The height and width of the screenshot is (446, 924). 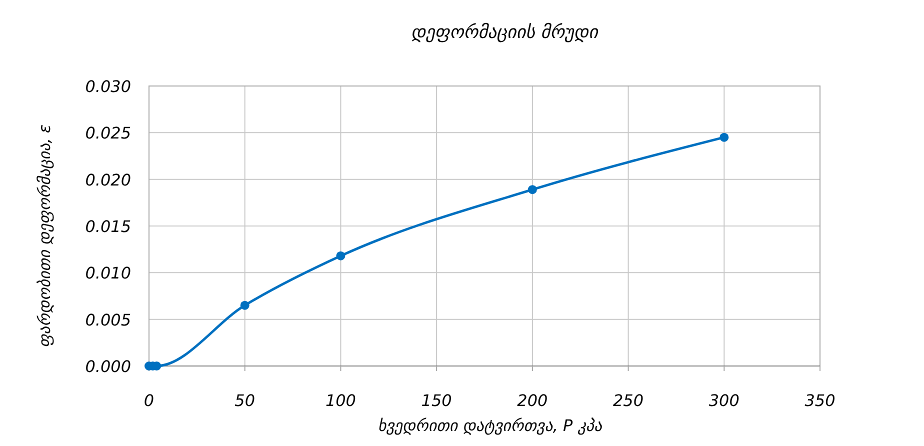 What do you see at coordinates (491, 425) in the screenshot?
I see `x-axis-title: ხვედრითი დატვირთვა, P კპა` at bounding box center [491, 425].